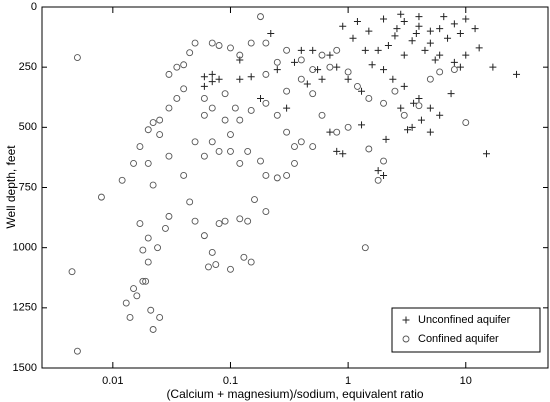  Describe the element at coordinates (28, 67) in the screenshot. I see `y-tick-label: 250` at that location.